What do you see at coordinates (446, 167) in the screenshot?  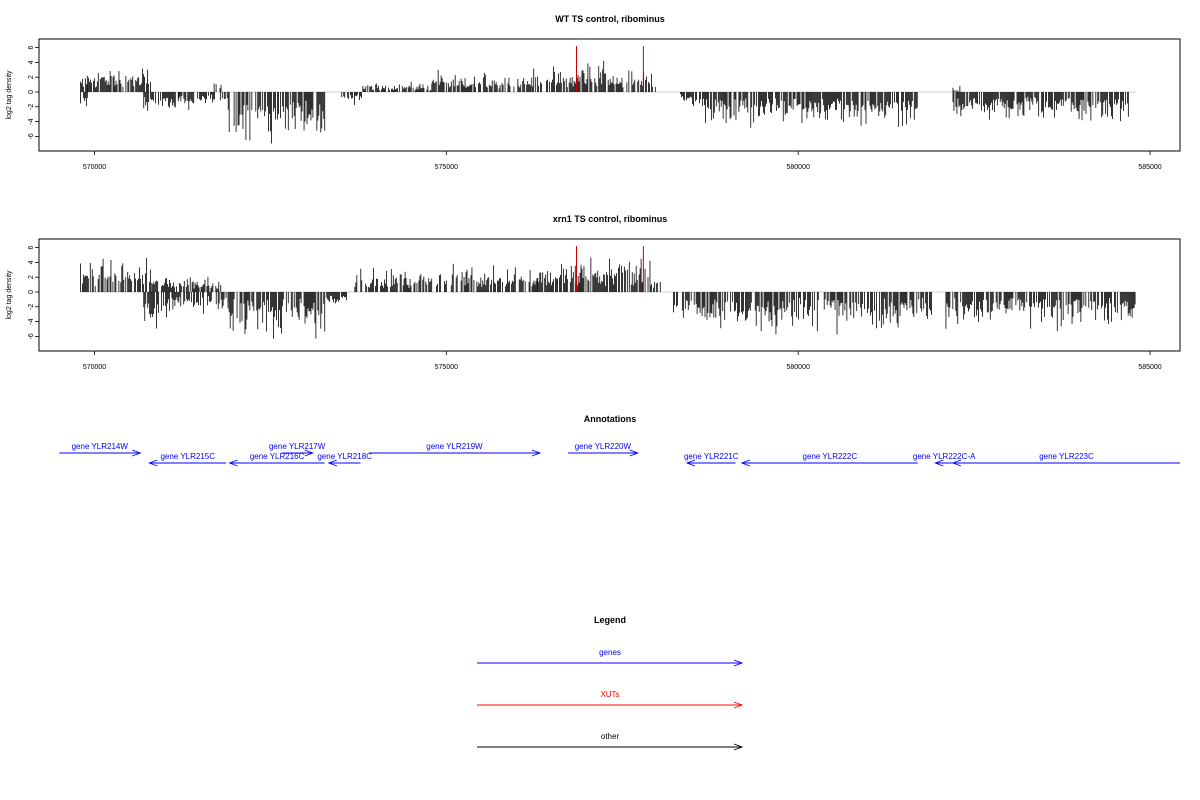 I see `wt-x-tick-label: 575000` at bounding box center [446, 167].